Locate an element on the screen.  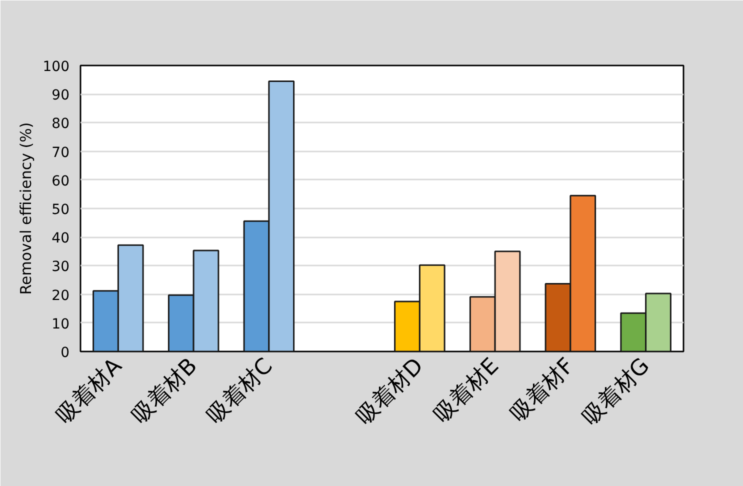
y-tick-label: 100 is located at coordinates (56, 67).